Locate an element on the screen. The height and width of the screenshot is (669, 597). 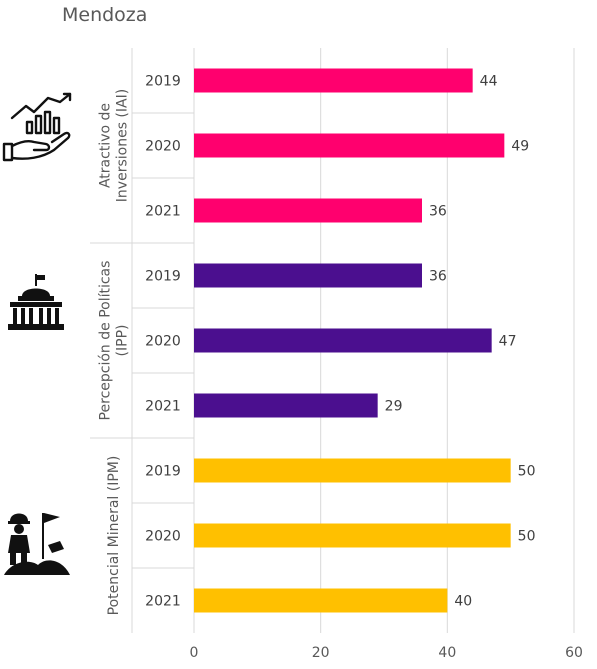
investment-hand-growth-icon is located at coordinates (37, 127).